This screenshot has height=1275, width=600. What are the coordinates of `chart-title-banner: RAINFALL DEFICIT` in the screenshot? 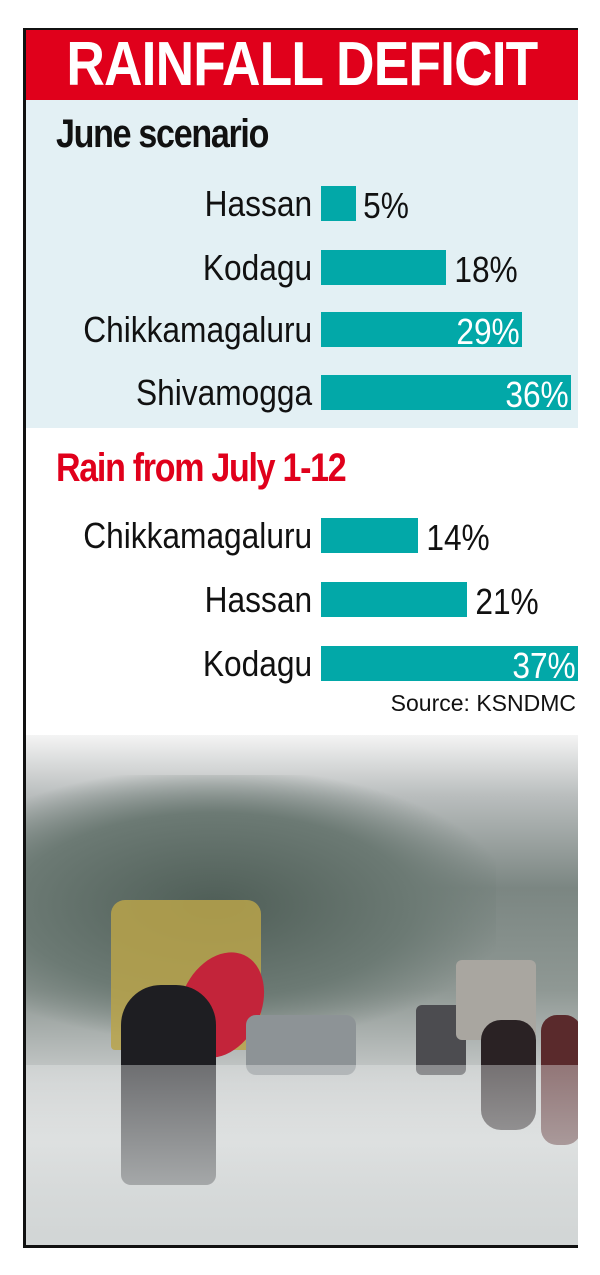 It's located at (302, 65).